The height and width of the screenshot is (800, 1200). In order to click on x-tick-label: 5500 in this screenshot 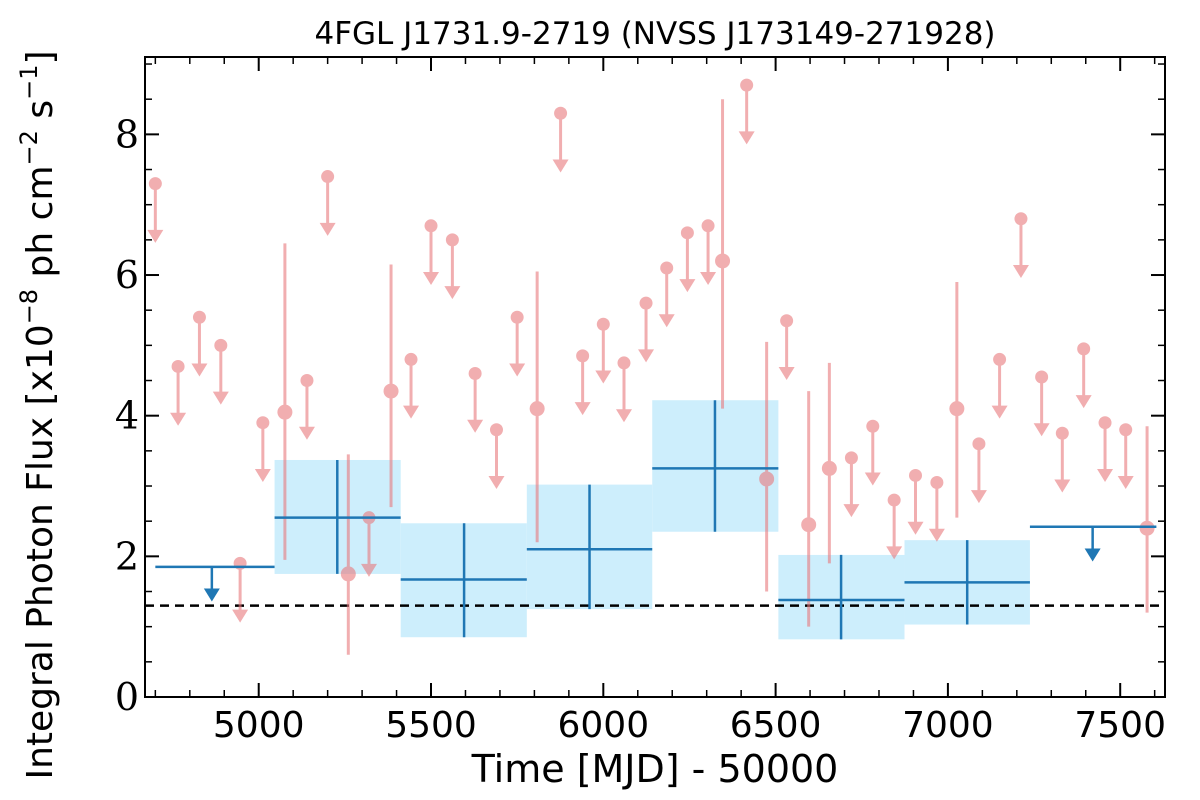, I will do `click(431, 725)`.